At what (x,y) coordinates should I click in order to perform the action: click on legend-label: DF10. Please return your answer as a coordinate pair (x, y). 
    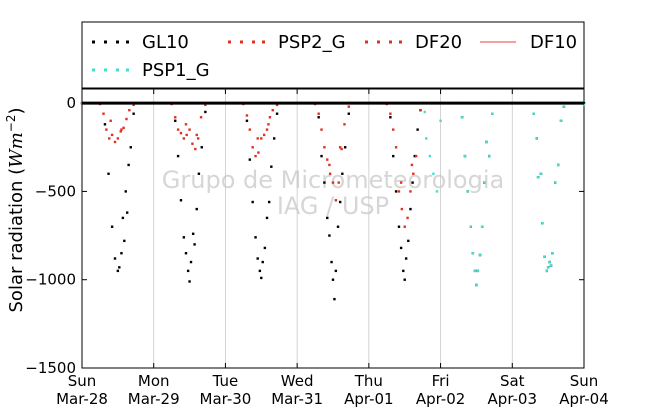
    Looking at the image, I should click on (553, 42).